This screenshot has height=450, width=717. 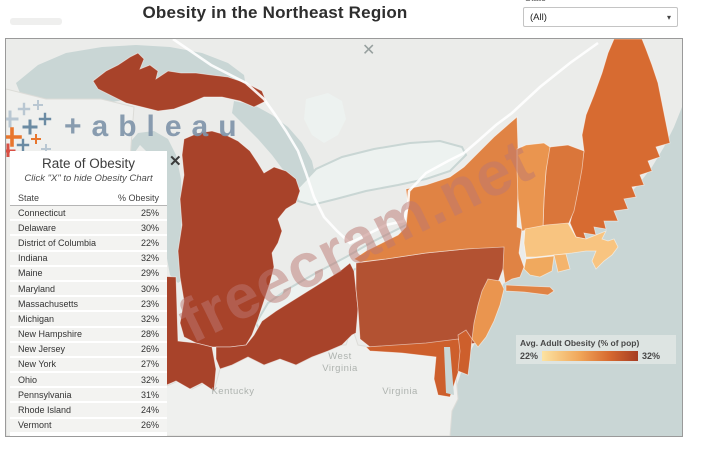 What do you see at coordinates (29, 198) in the screenshot?
I see `col-state: State` at bounding box center [29, 198].